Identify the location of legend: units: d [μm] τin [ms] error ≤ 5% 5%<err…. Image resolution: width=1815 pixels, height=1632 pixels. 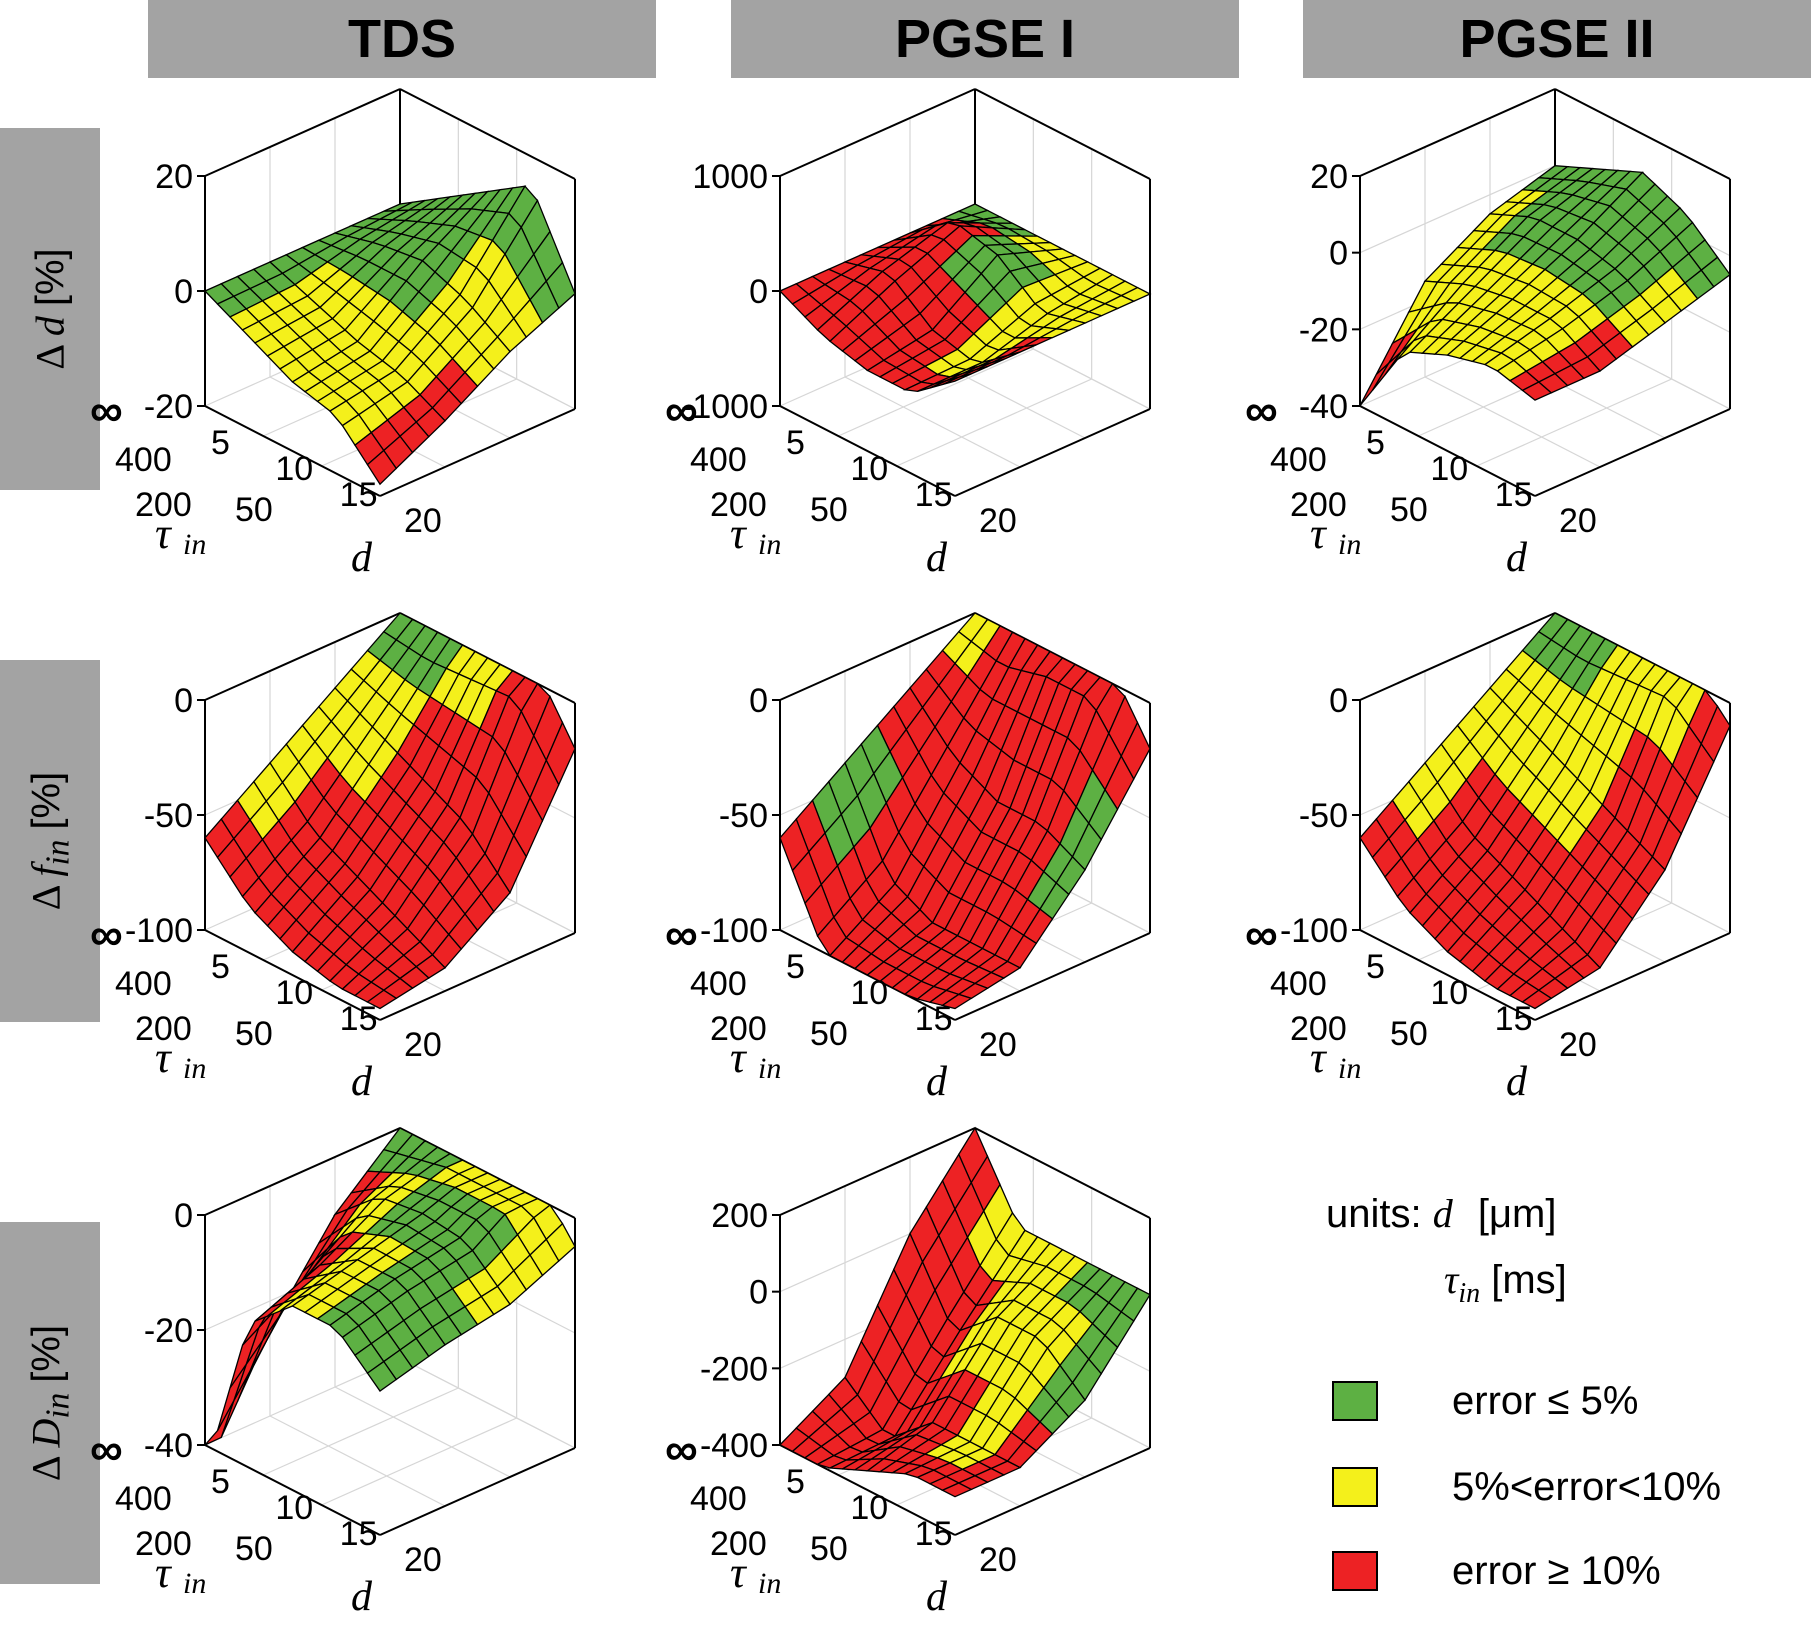
(1560, 1410).